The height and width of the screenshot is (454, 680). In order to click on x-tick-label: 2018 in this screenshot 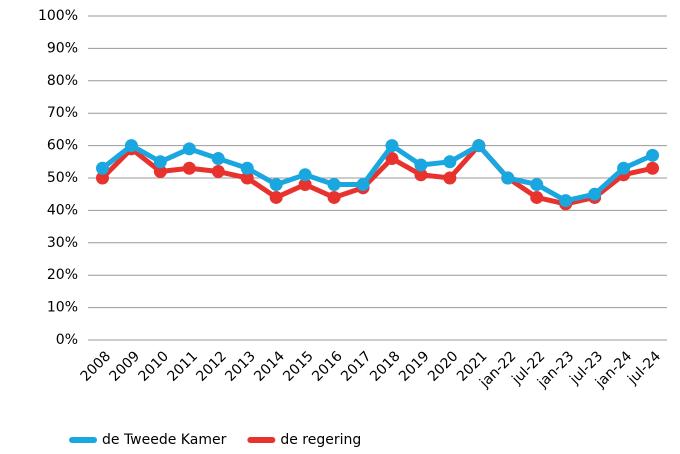, I will do `click(385, 366)`.